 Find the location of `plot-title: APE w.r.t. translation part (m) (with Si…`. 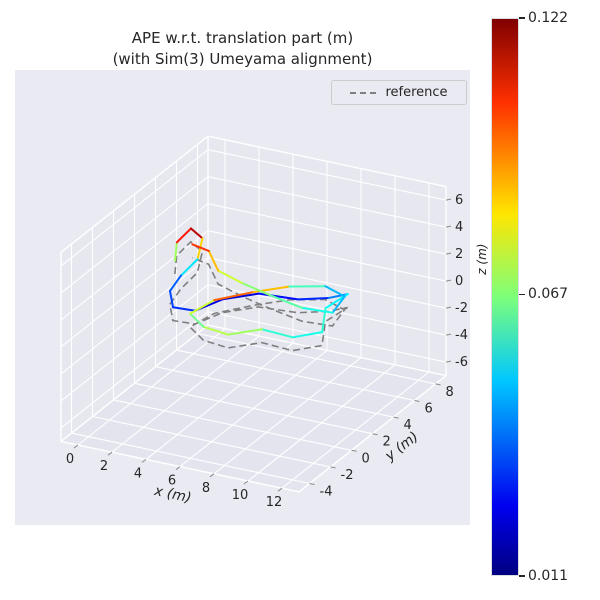

plot-title: APE w.r.t. translation part (m) (with Si… is located at coordinates (242, 49).